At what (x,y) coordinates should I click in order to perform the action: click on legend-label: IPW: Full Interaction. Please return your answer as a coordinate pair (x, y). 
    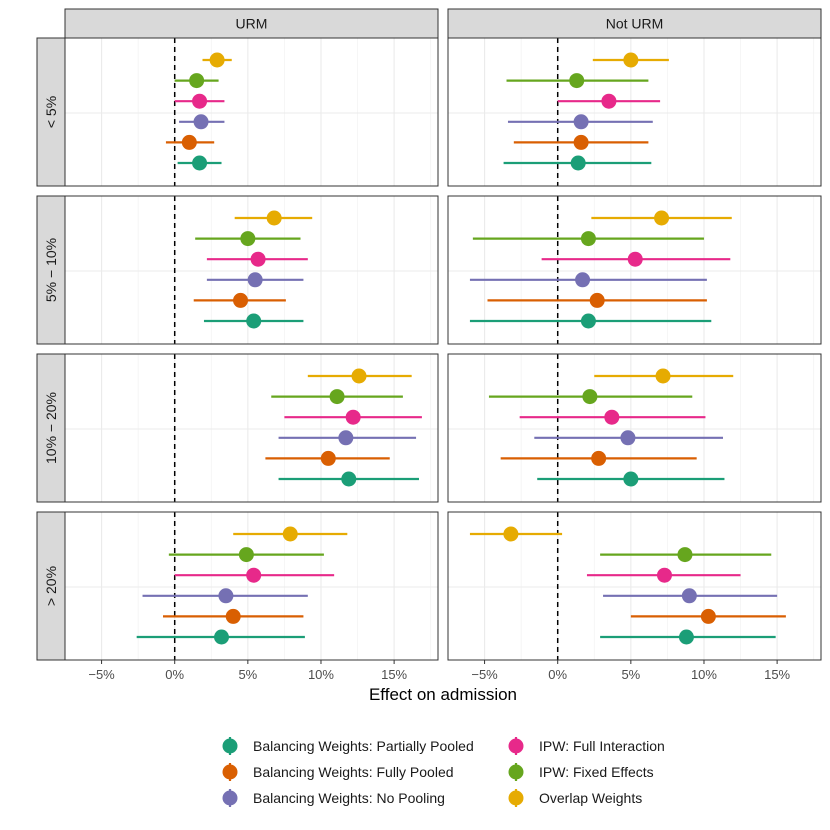
    Looking at the image, I should click on (602, 746).